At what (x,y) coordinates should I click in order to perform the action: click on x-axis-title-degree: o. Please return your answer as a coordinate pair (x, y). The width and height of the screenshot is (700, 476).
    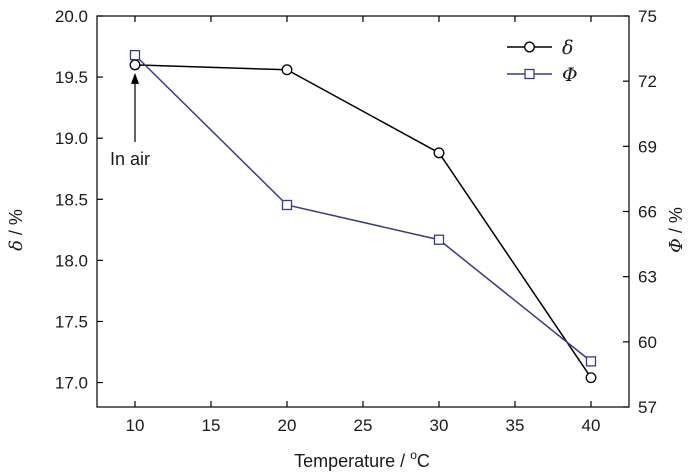
    Looking at the image, I should click on (413, 455).